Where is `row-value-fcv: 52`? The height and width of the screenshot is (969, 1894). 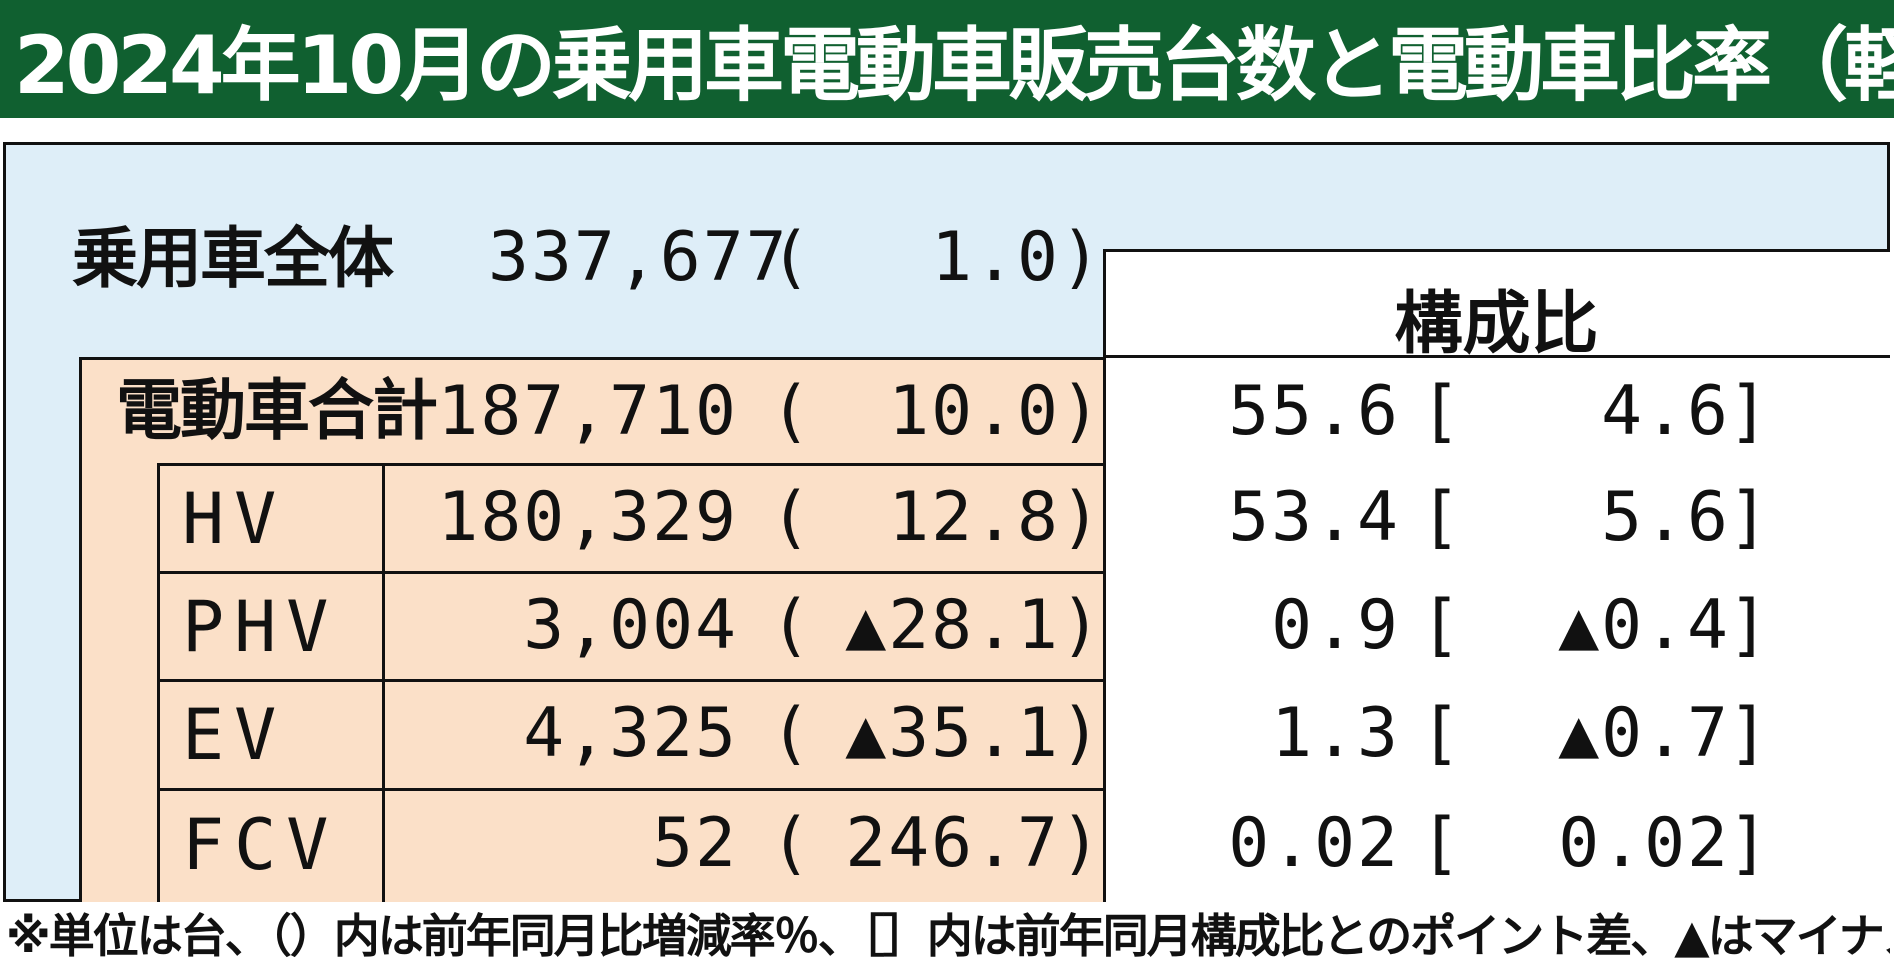 row-value-fcv: 52 is located at coordinates (695, 843).